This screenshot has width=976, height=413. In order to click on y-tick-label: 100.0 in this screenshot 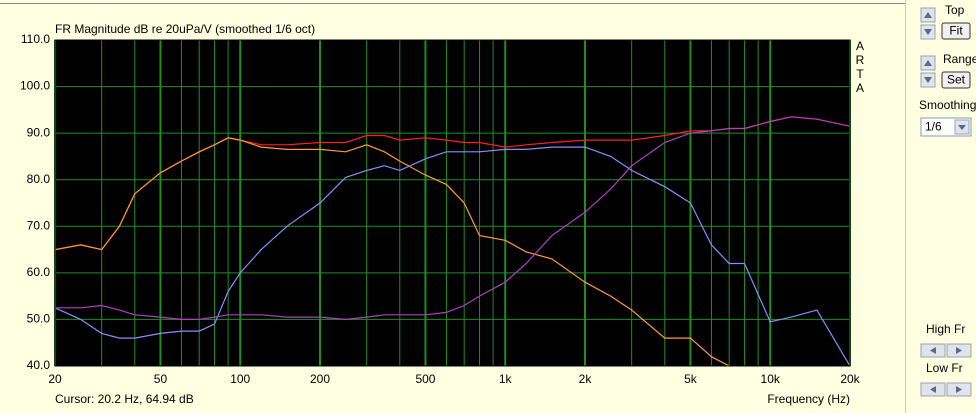, I will do `click(35, 86)`.